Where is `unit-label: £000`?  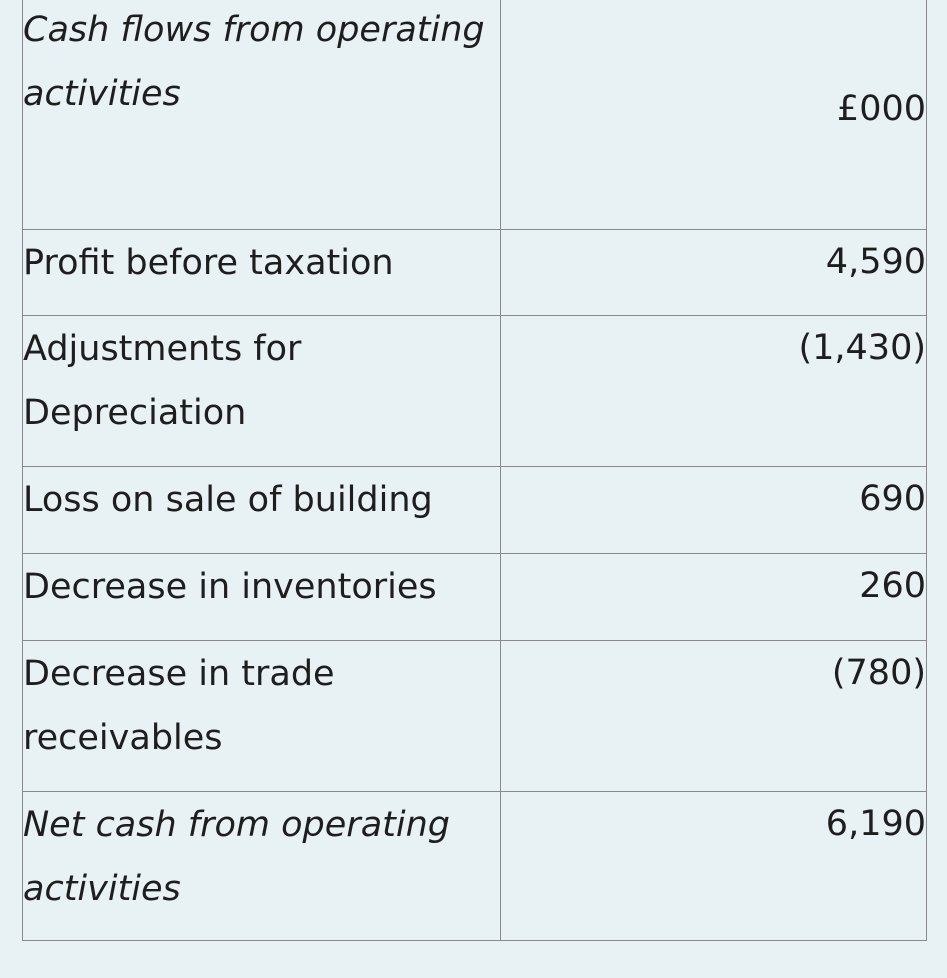
unit-label: £000 is located at coordinates (881, 109).